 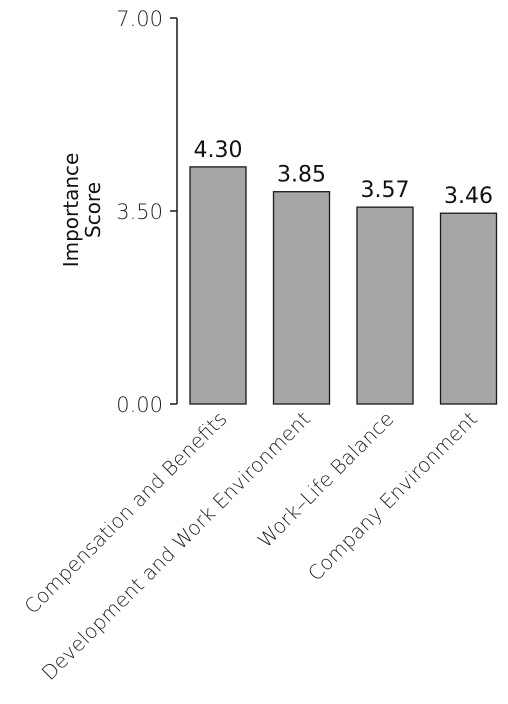 I want to click on bar-value-label: 4.30, so click(x=218, y=150).